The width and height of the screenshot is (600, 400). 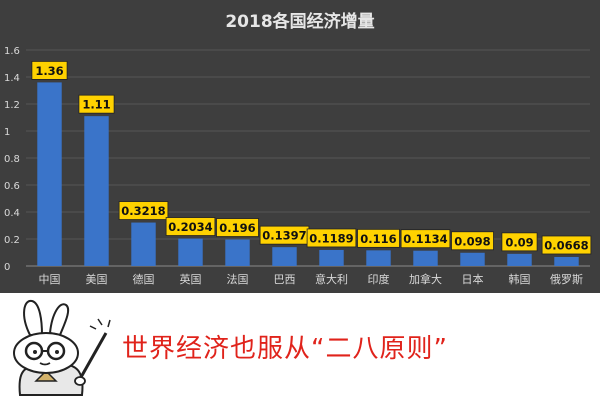 What do you see at coordinates (50, 279) in the screenshot?
I see `x-tick-label: 中国` at bounding box center [50, 279].